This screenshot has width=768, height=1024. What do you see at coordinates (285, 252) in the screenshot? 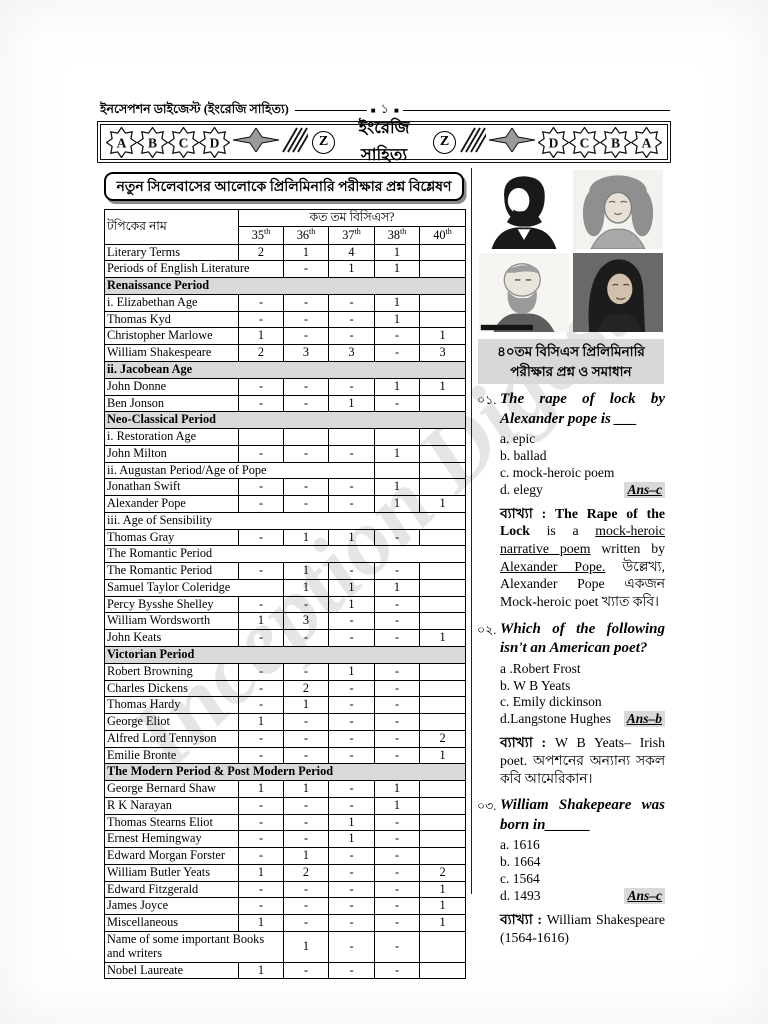
I see `table-row: Literary Terms 2 1 4 1` at bounding box center [285, 252].